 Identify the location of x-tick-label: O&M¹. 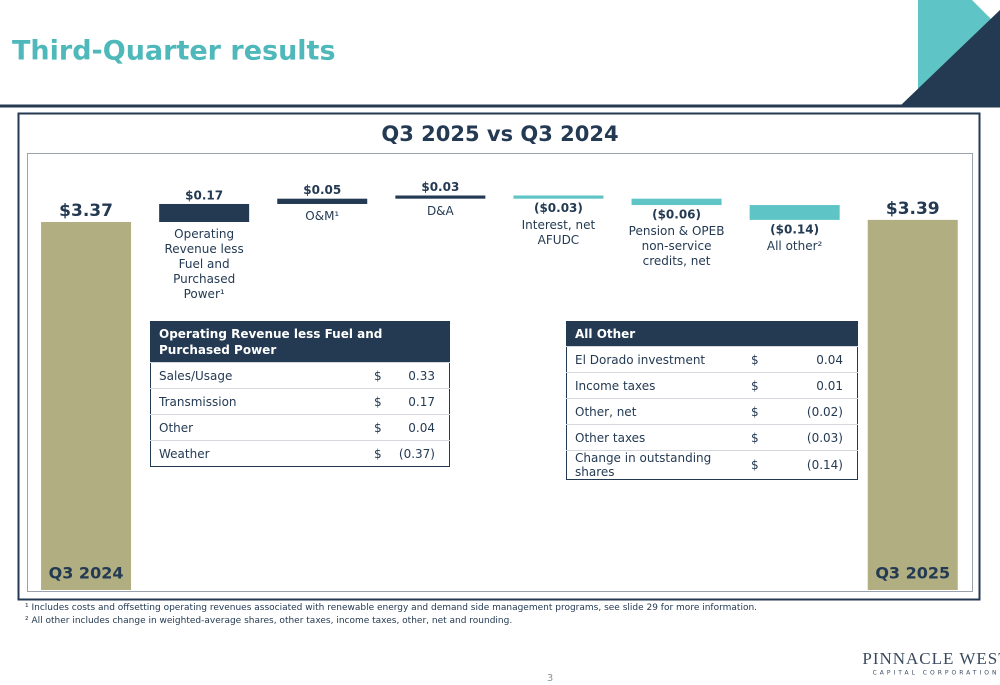
(322, 215).